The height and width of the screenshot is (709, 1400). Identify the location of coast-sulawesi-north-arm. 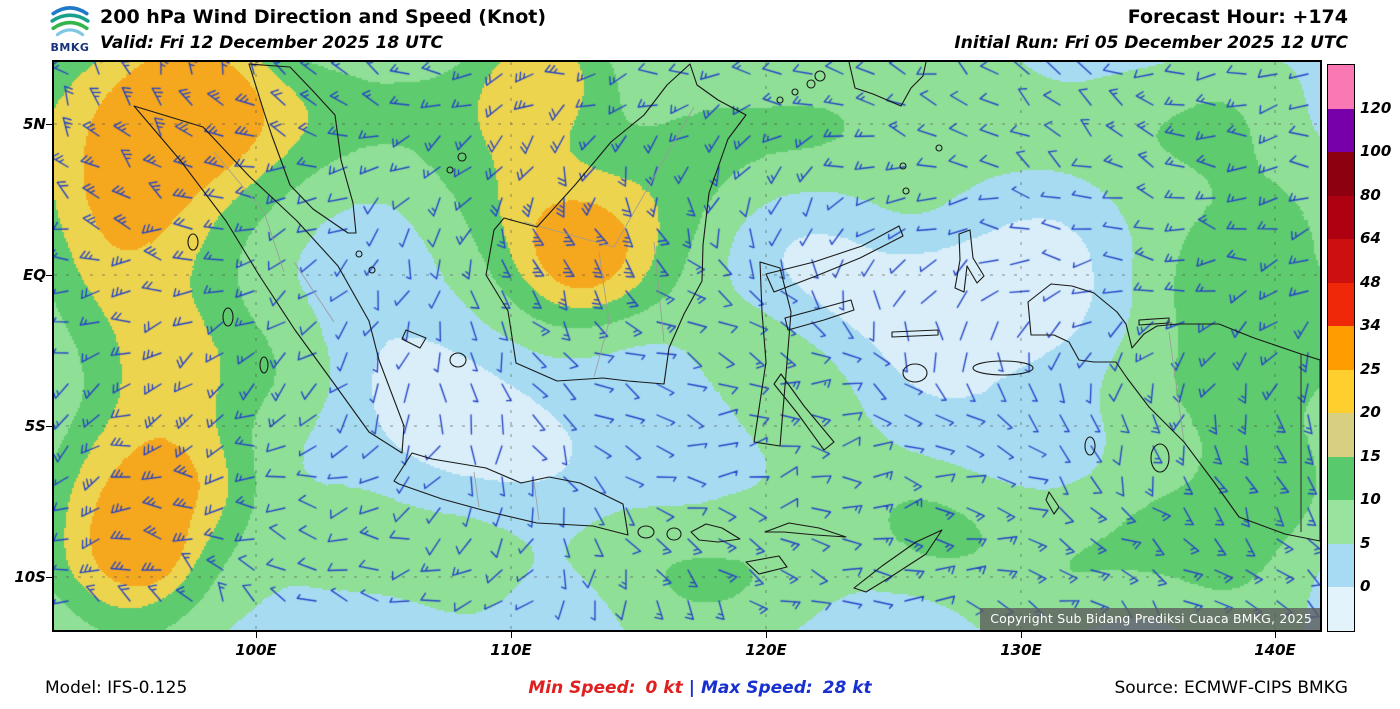
(834, 259).